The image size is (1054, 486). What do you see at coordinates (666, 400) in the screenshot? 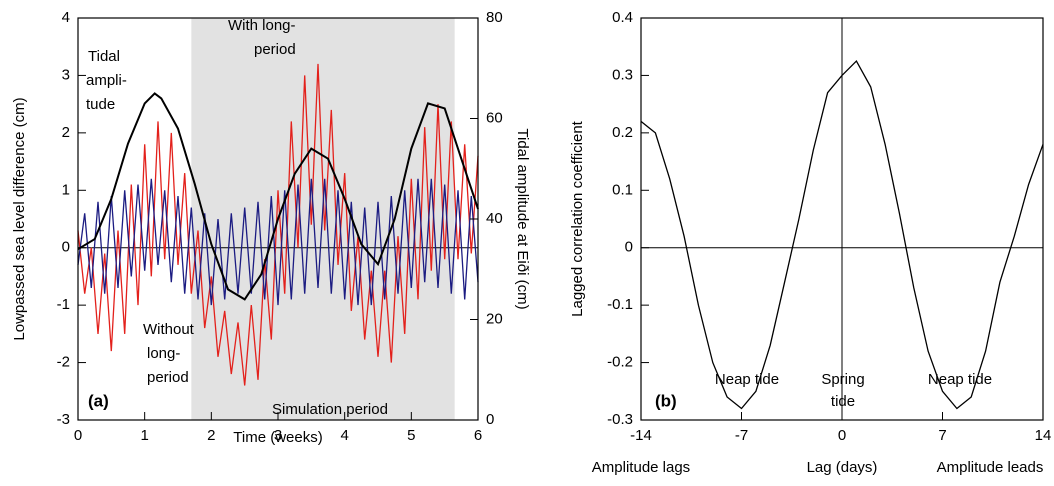
I see `annotation: (b)` at bounding box center [666, 400].